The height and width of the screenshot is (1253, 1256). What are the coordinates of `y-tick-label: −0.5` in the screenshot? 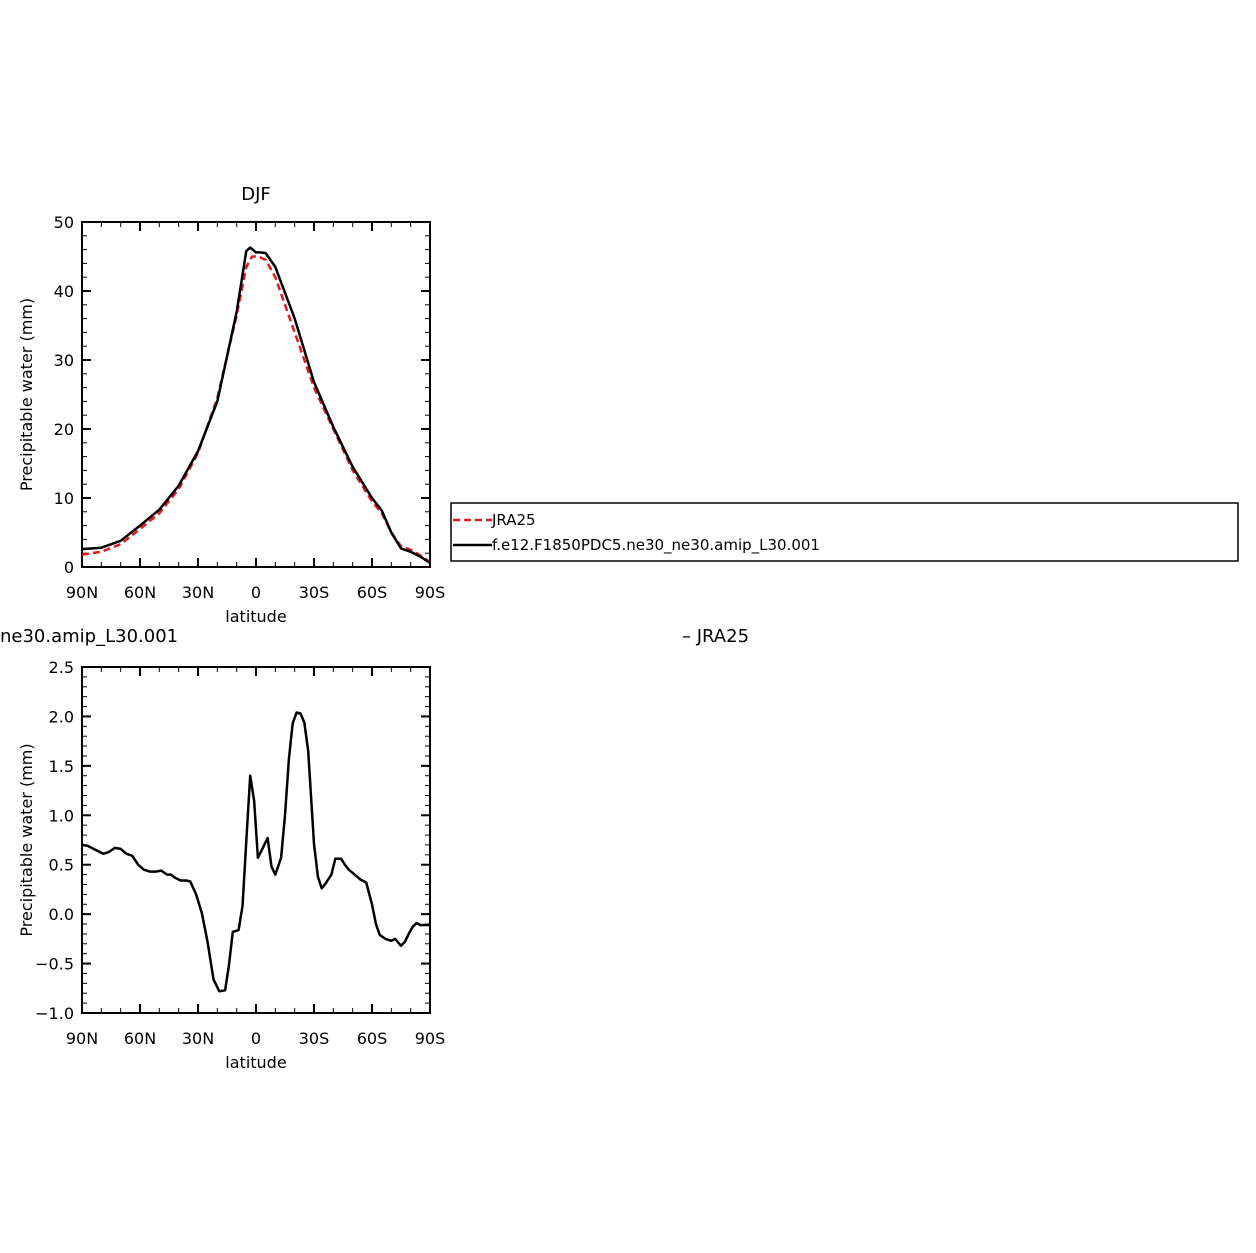 It's located at (54, 964).